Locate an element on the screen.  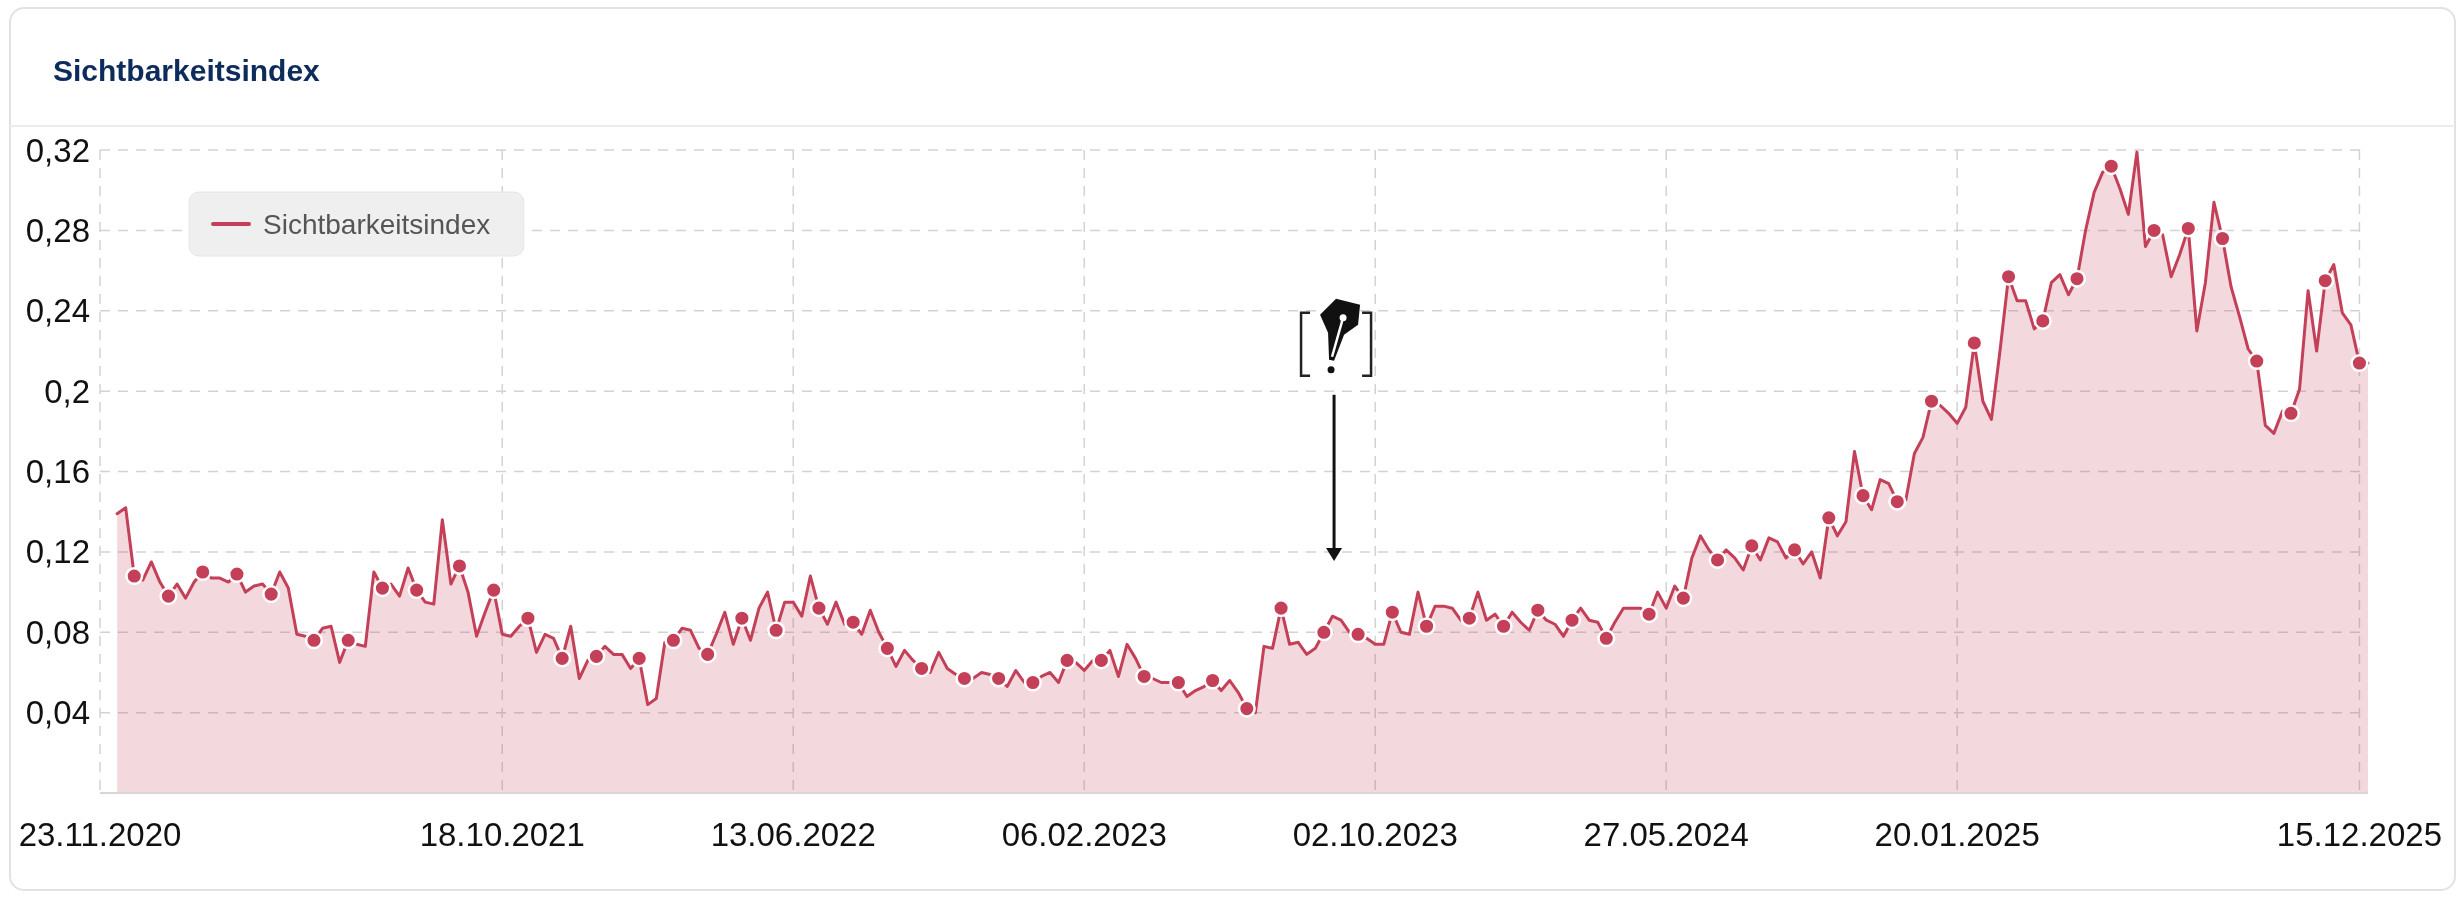
x-tick-label: 15.12.2025 is located at coordinates (2359, 834).